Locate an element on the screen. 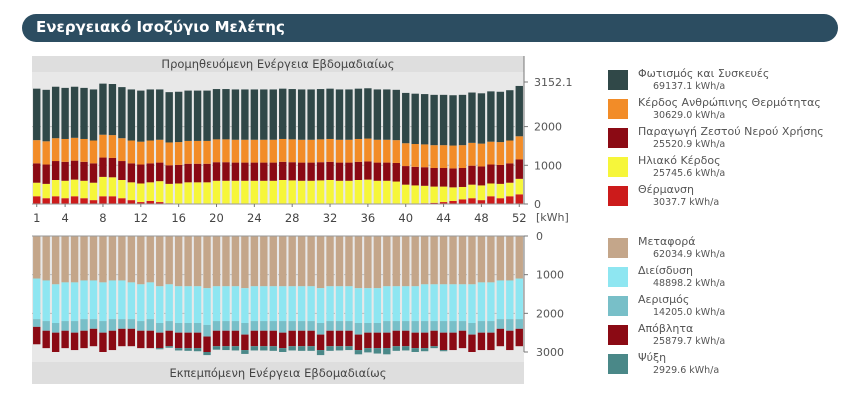 This screenshot has width=863, height=403. legend-label: Θέρμανση is located at coordinates (666, 189).